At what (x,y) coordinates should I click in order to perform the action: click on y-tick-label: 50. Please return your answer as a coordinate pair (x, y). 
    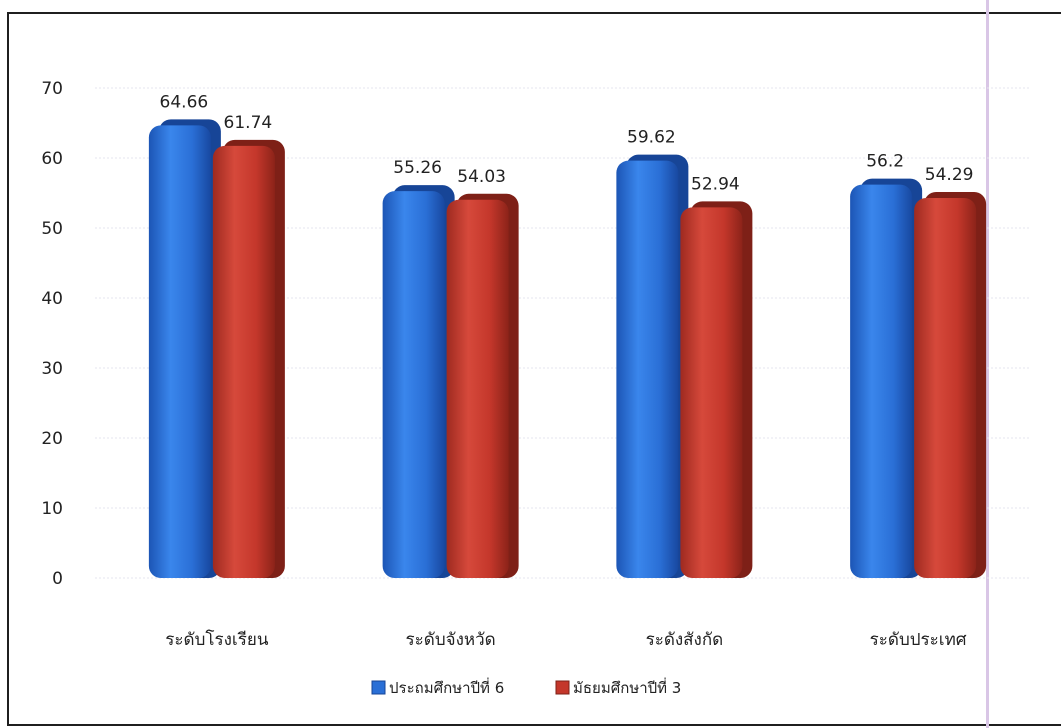
    Looking at the image, I should click on (52, 229).